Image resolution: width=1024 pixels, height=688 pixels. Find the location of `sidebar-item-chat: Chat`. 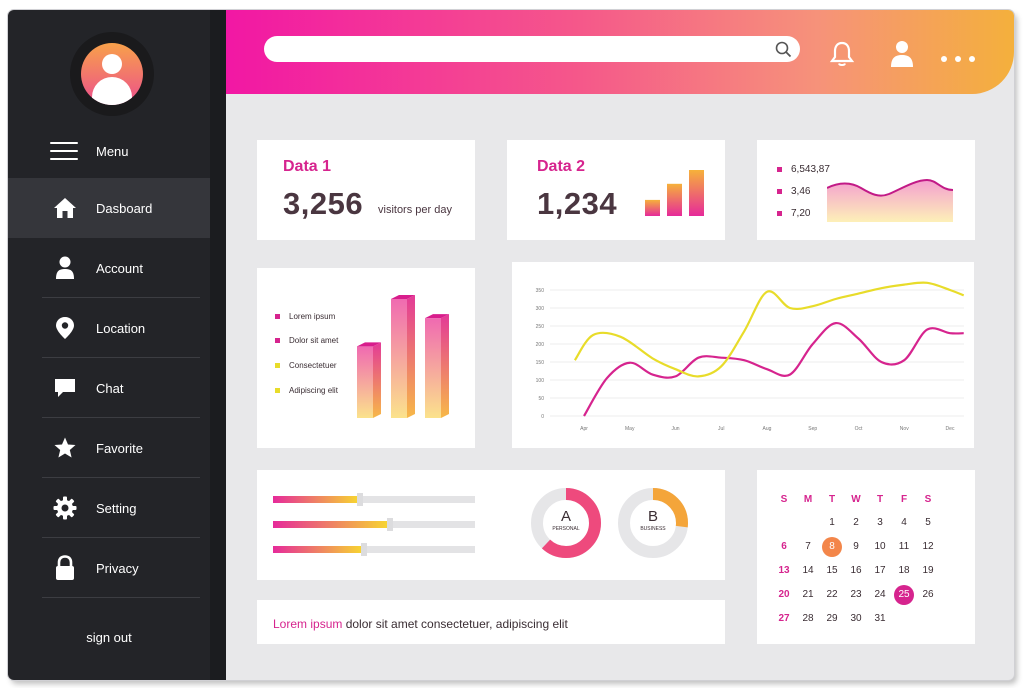

sidebar-item-chat: Chat is located at coordinates (109, 388).